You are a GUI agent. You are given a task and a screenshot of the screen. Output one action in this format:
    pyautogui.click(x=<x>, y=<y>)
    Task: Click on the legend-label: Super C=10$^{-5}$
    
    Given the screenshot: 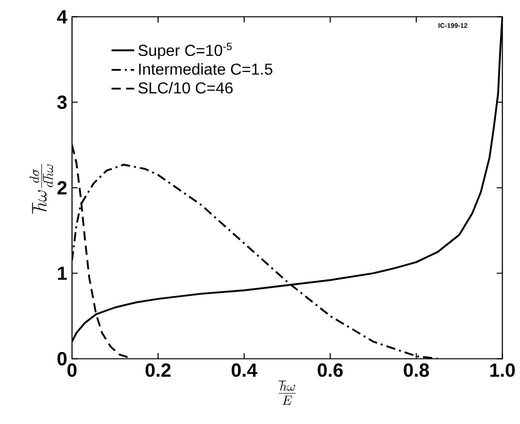 What is the action you would take?
    pyautogui.click(x=185, y=51)
    